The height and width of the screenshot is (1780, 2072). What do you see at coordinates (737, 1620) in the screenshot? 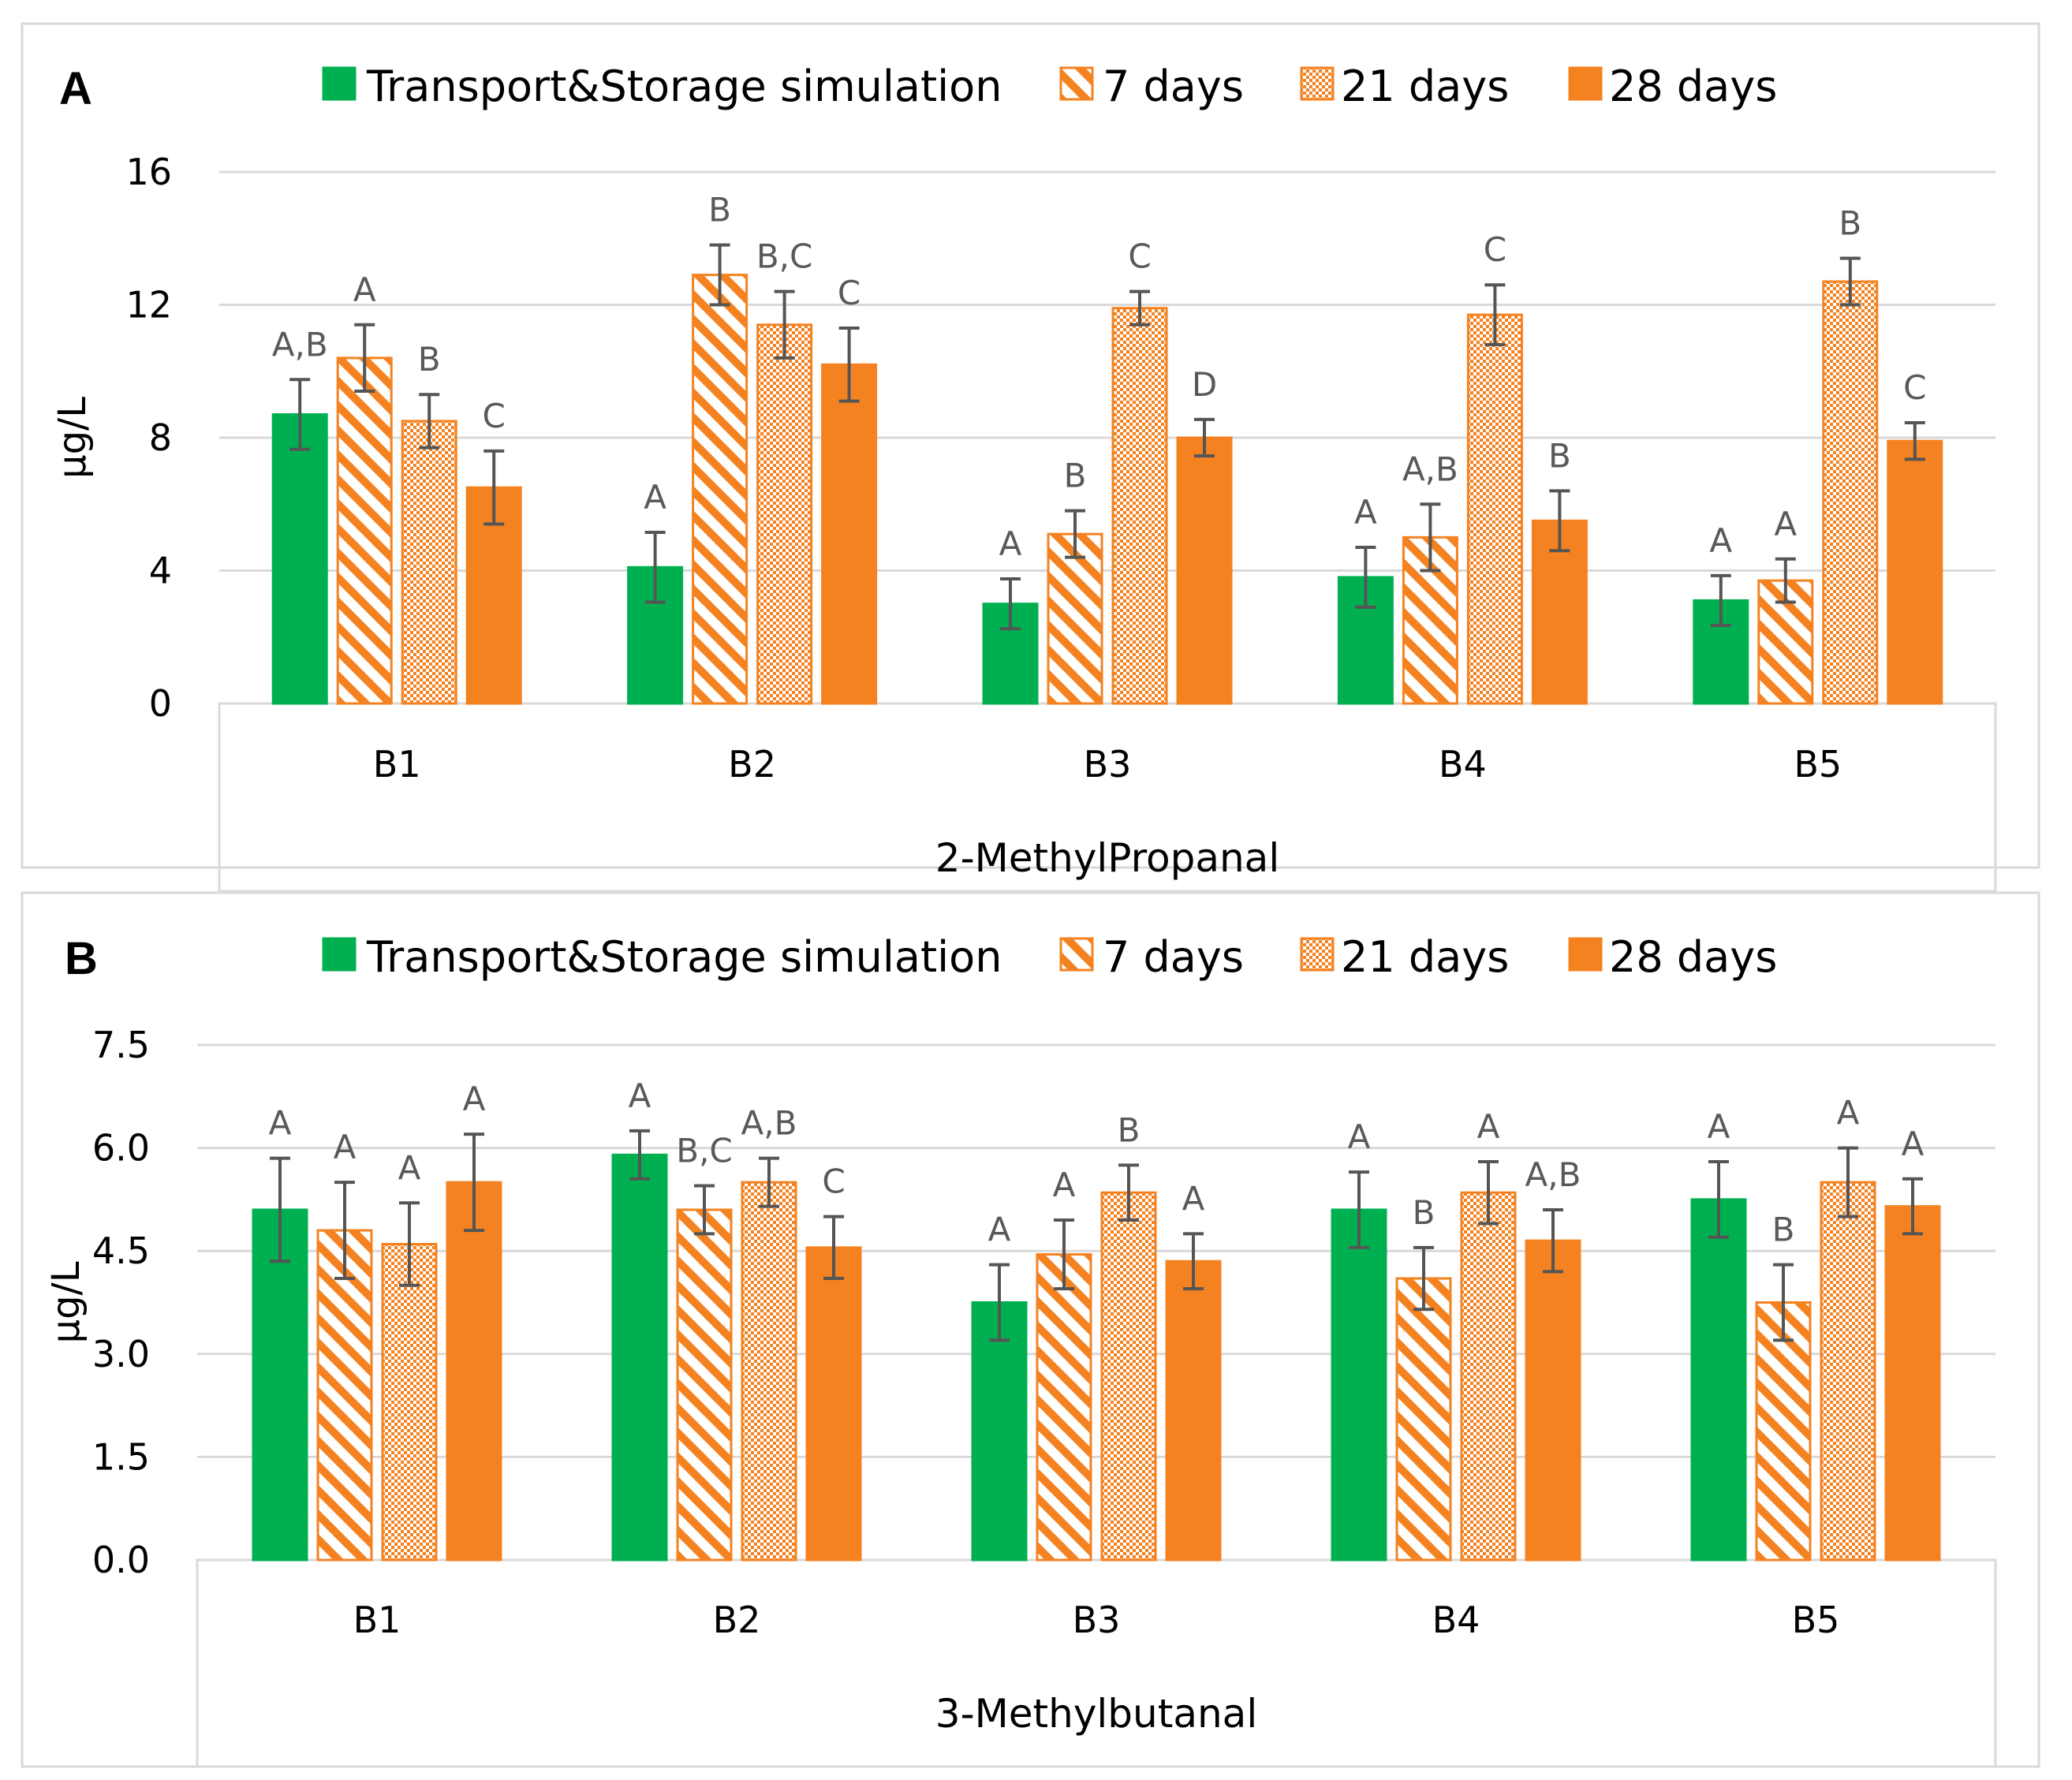
I see `panel-b-category-label: B2` at bounding box center [737, 1620].